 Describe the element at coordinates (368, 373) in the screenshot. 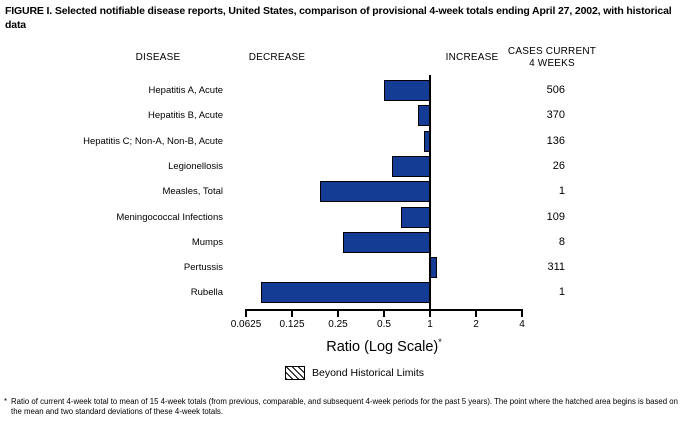

I see `legend-label: Beyond Historical Limits` at that location.